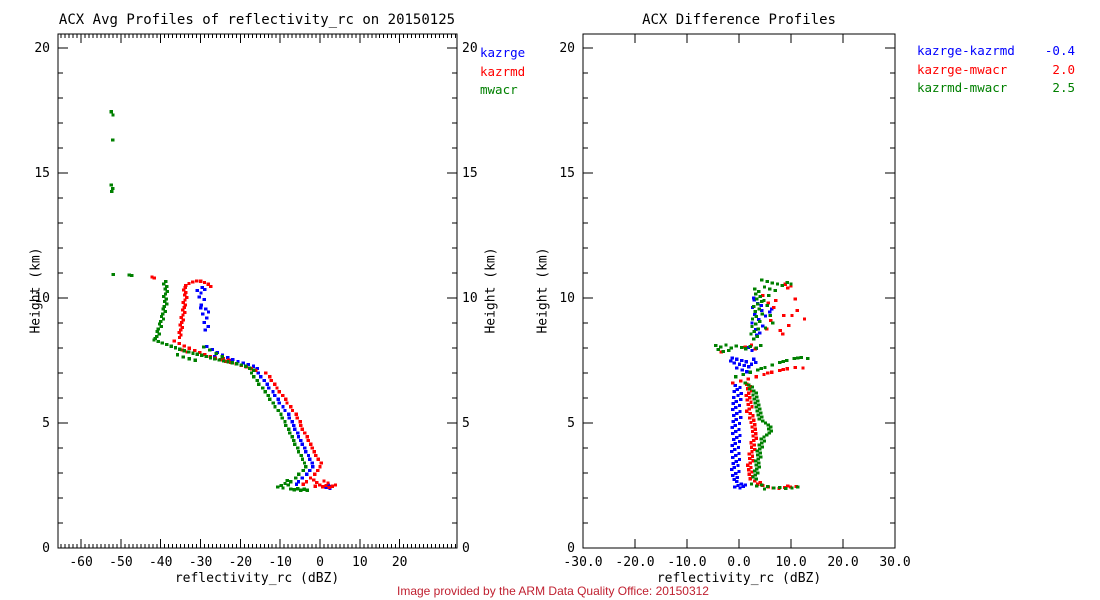  What do you see at coordinates (842, 562) in the screenshot?
I see `x-tick-label: 20.0` at bounding box center [842, 562].